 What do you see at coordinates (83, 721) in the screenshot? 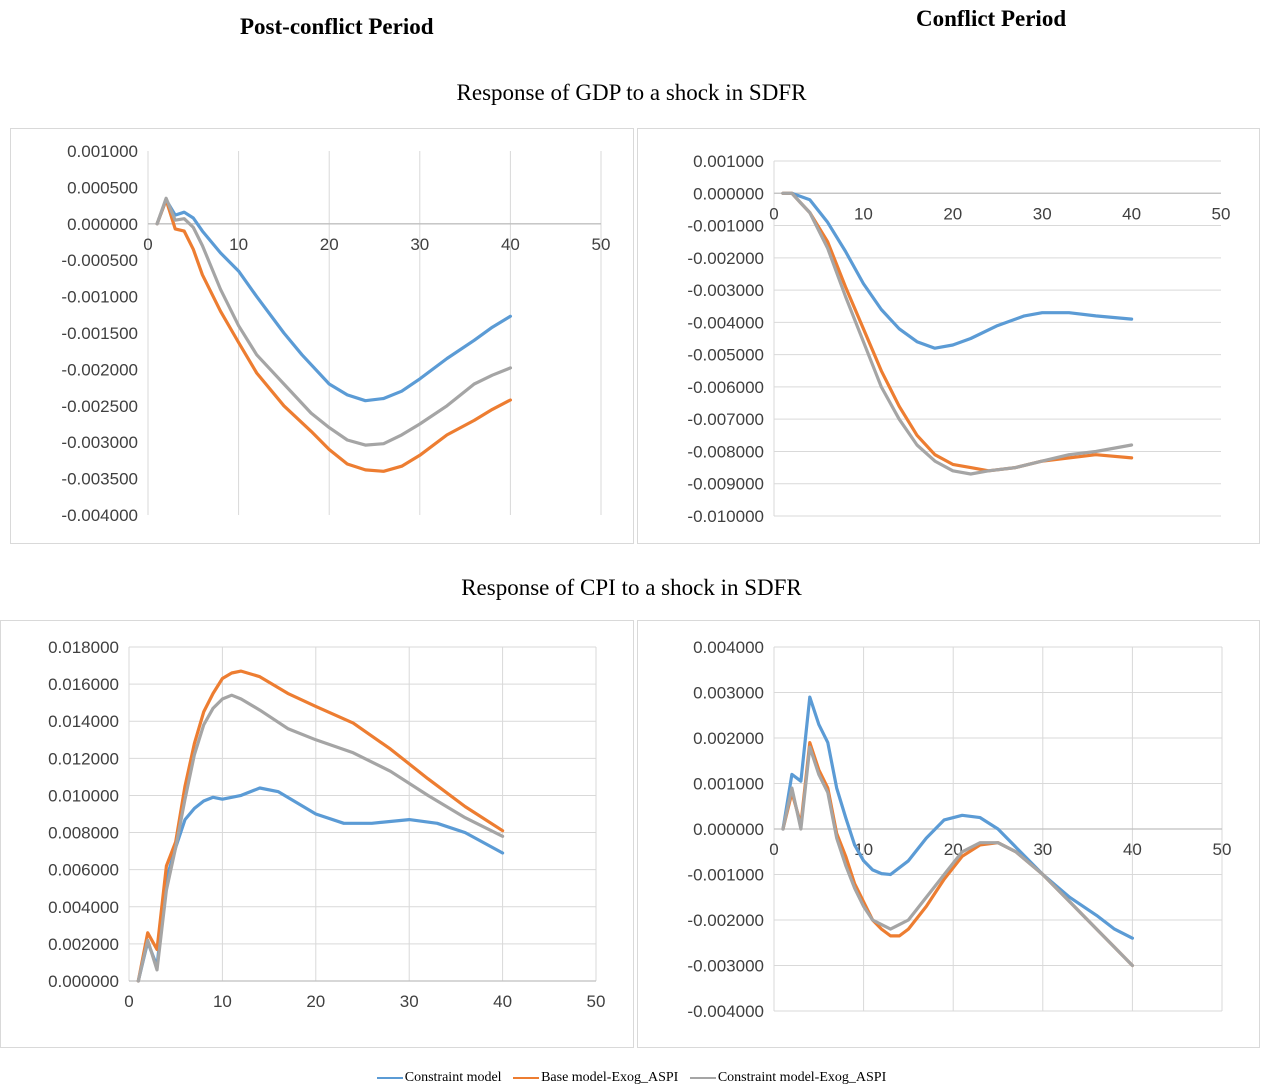
I see `y-tick-label: 0.014000` at bounding box center [83, 721].